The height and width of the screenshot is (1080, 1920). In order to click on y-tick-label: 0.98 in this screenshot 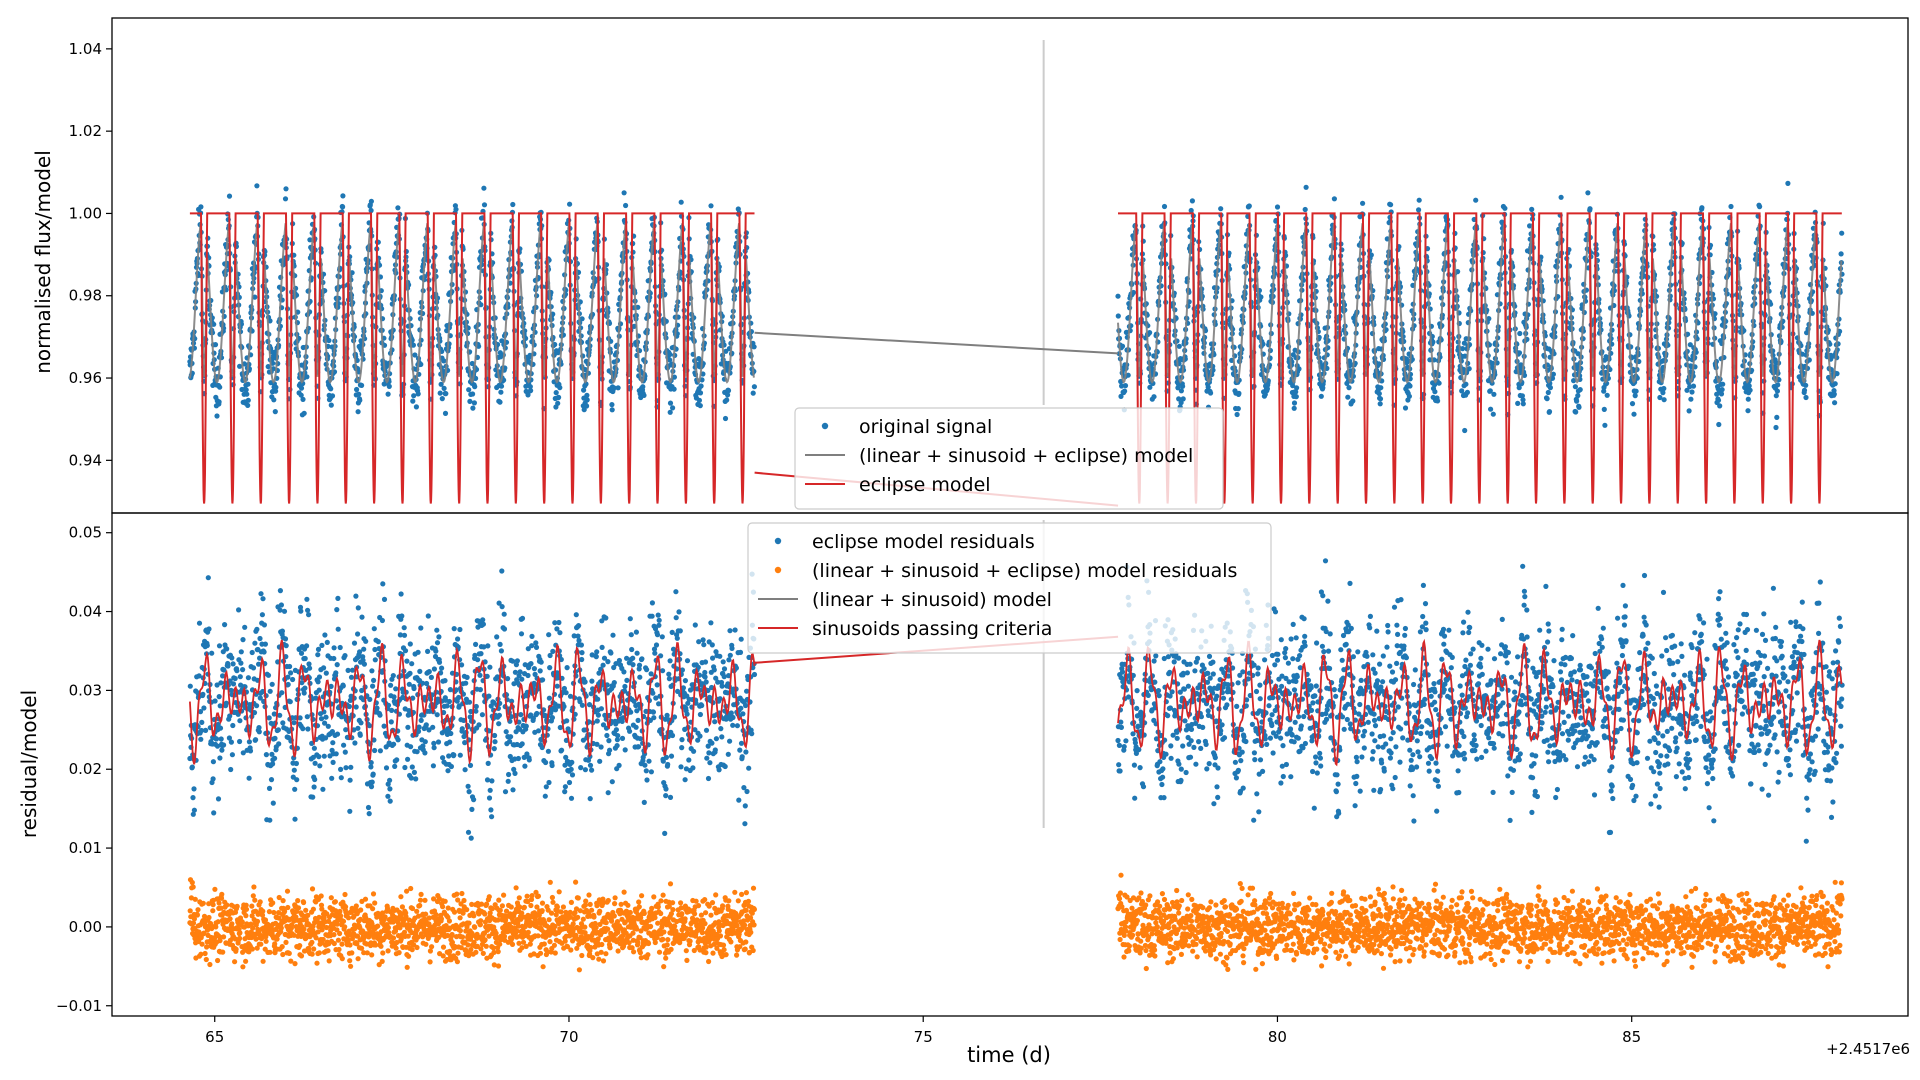, I will do `click(85, 296)`.